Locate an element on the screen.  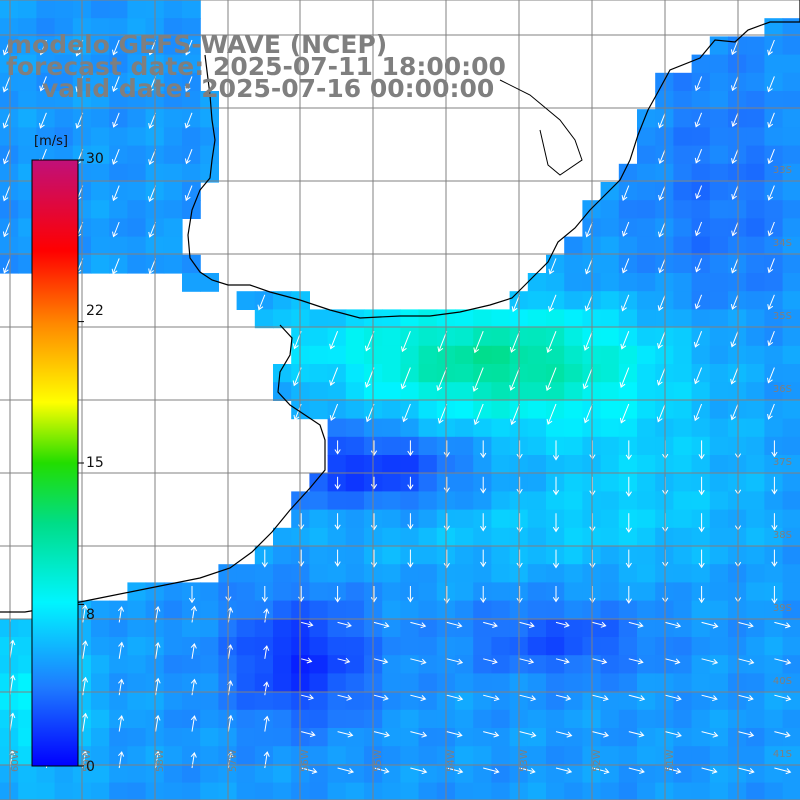
longitude-labels: 60W 59W 58W 57W 56W 55W 54W 53W 52W 51W is located at coordinates (343, 760).